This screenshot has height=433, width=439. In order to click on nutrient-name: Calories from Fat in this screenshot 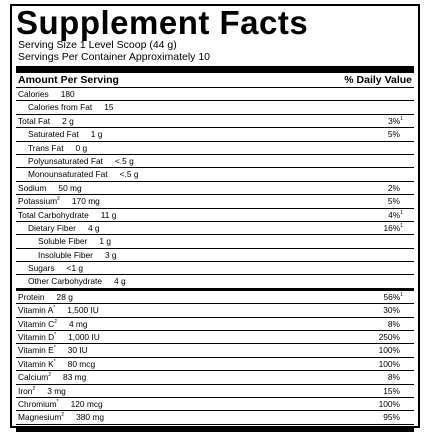, I will do `click(60, 107)`.